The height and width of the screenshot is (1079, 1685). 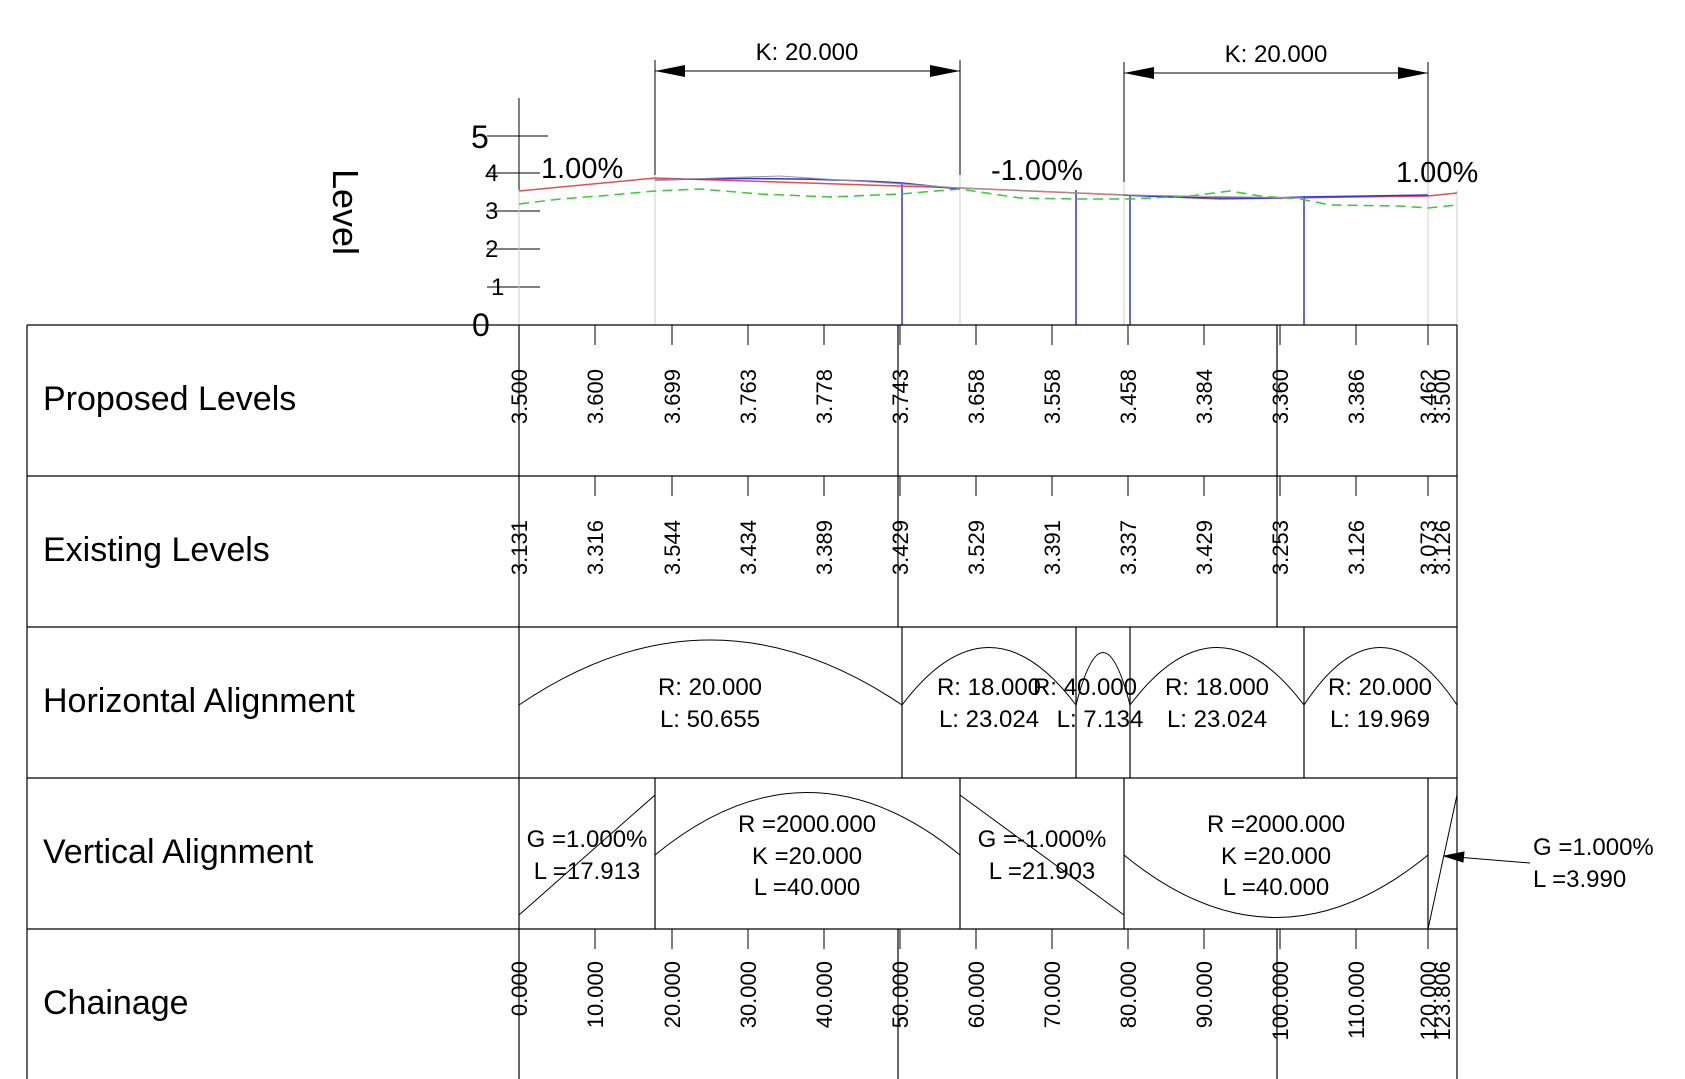 I want to click on k-dimension-2-label: K: 20.000, so click(x=1276, y=54).